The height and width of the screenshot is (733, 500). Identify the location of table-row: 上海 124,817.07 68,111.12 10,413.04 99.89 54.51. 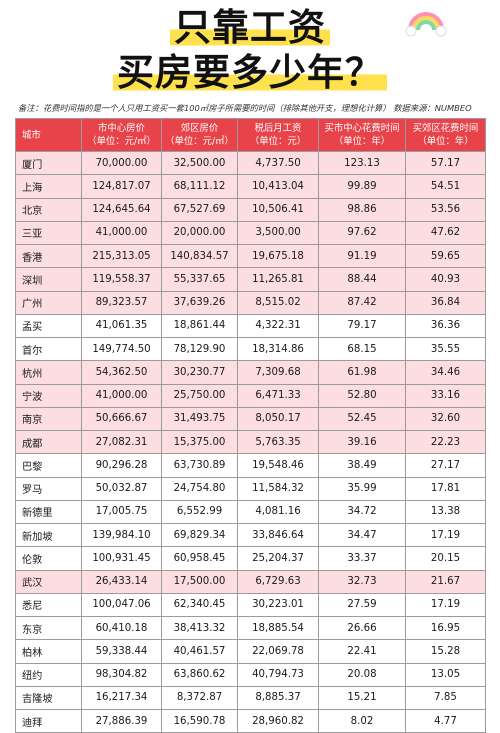
(250, 186).